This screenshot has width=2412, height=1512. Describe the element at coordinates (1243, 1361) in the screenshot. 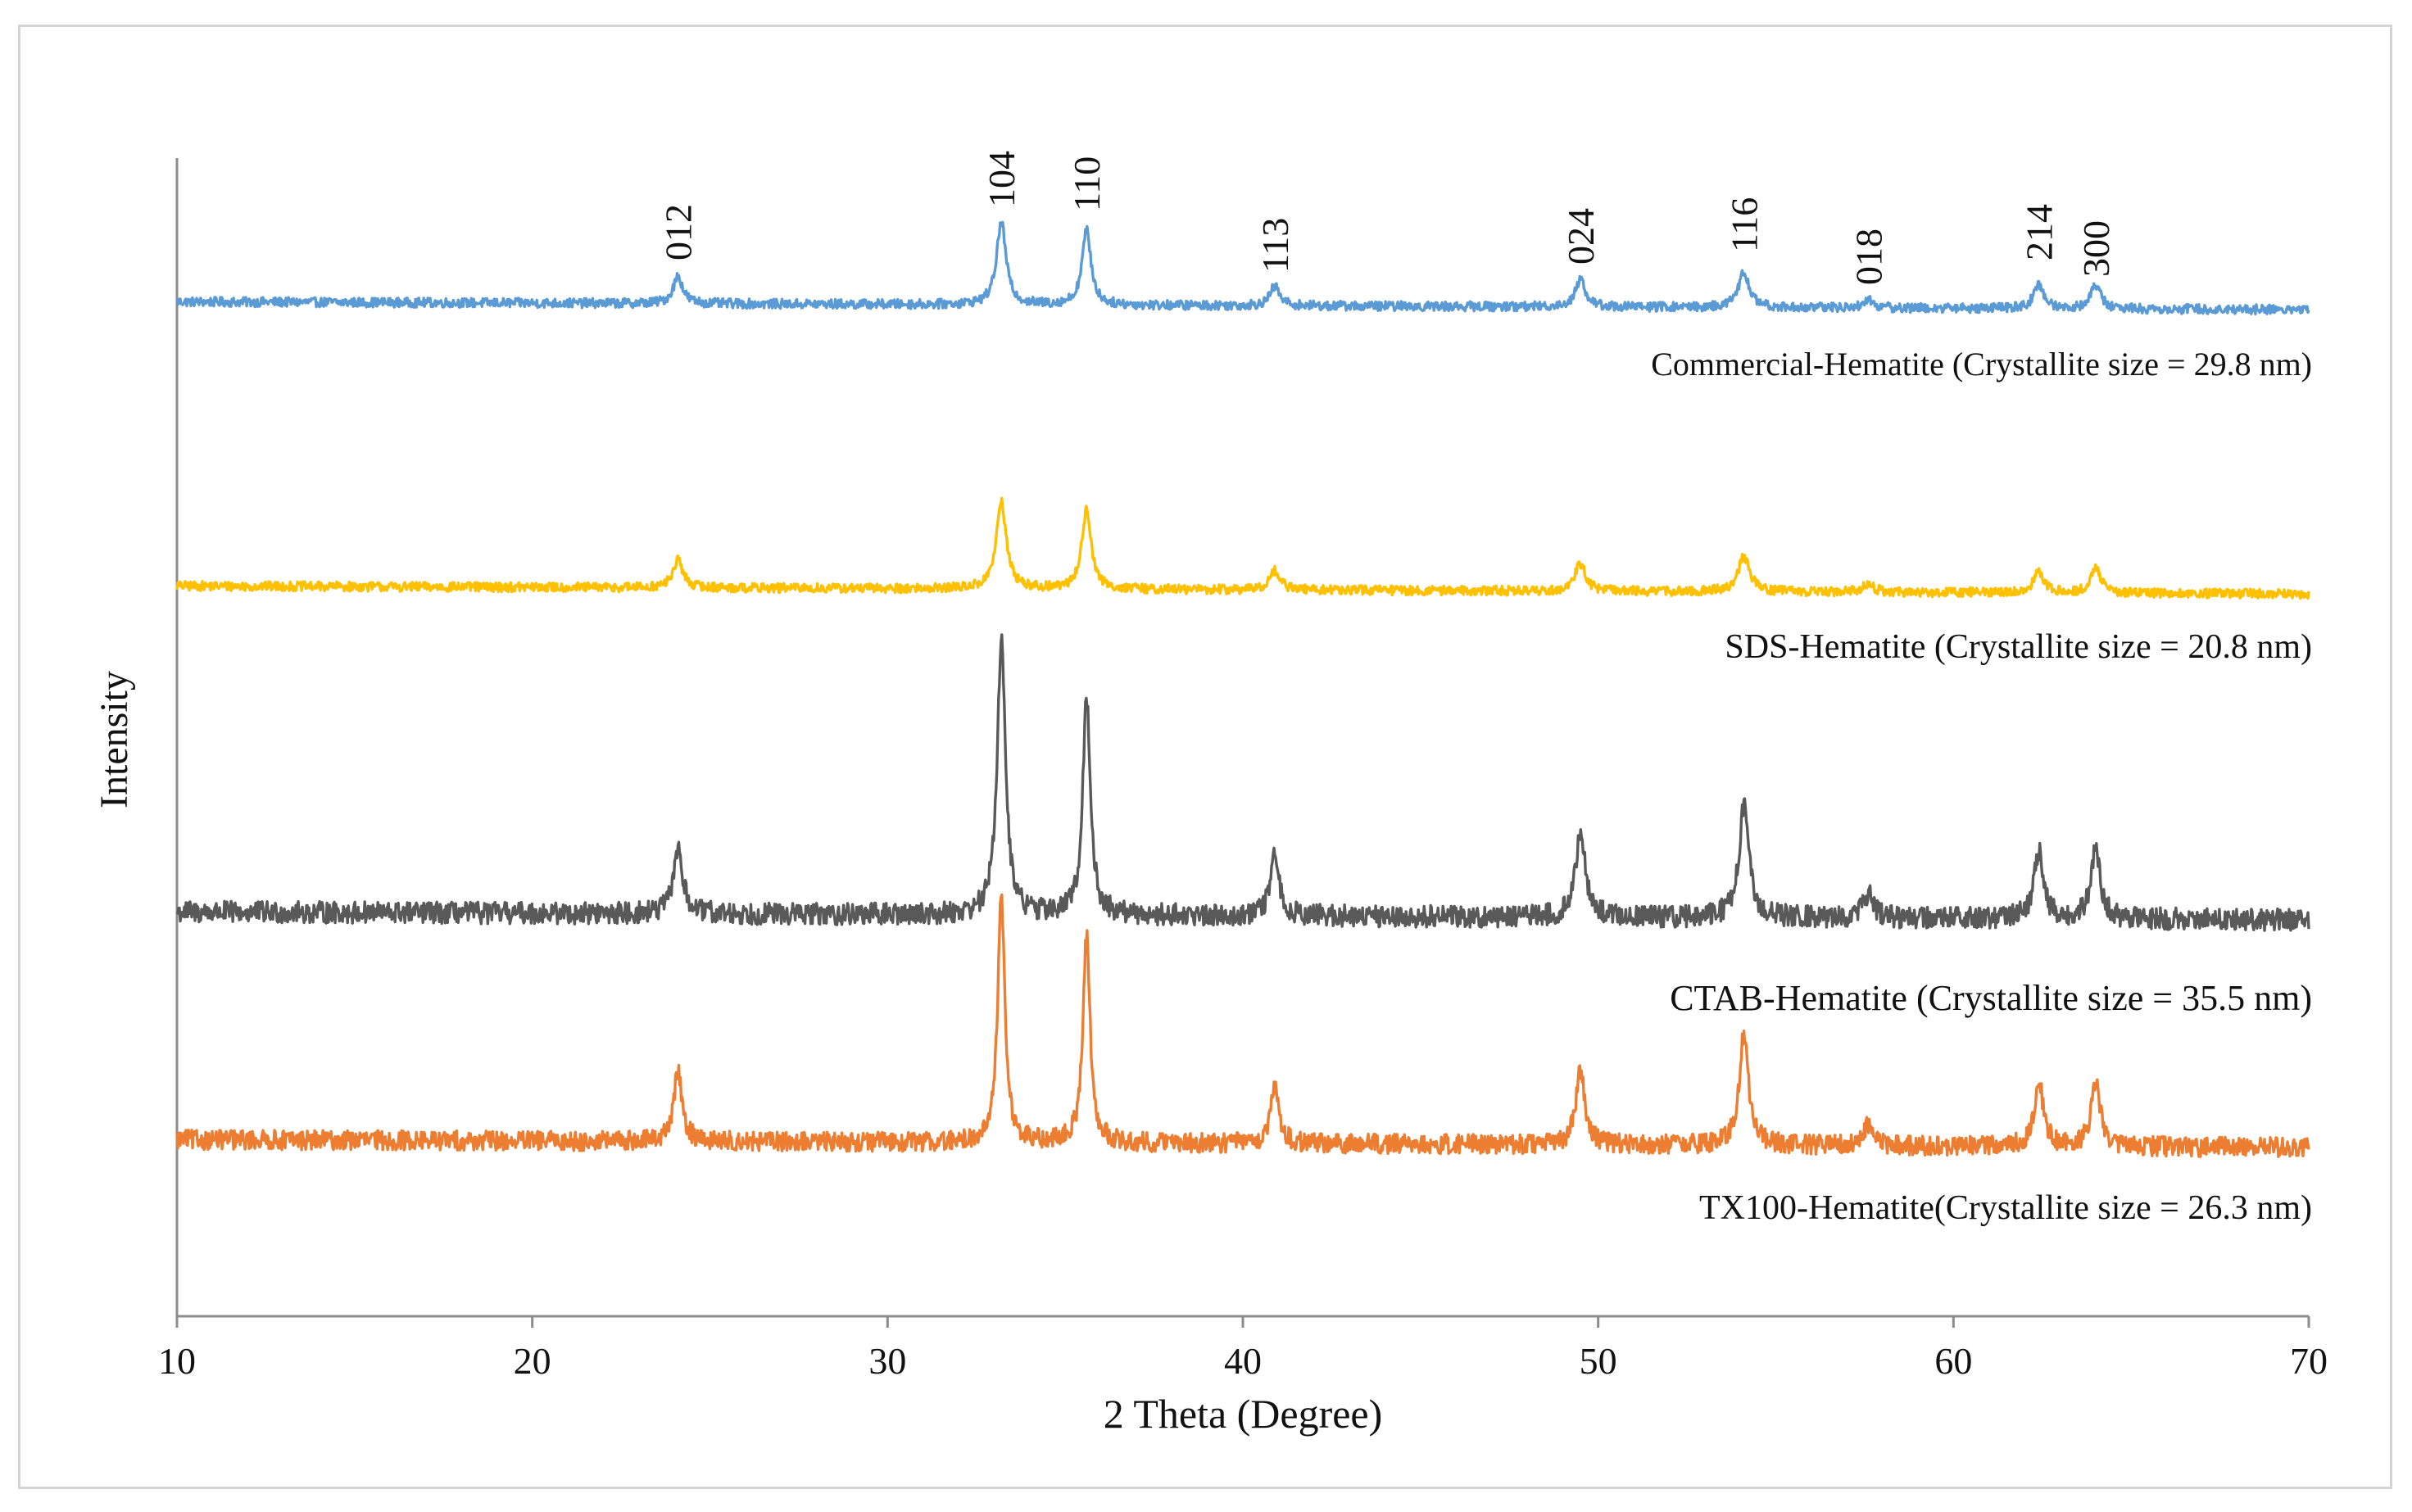

I see `x-tick-label: 40` at that location.